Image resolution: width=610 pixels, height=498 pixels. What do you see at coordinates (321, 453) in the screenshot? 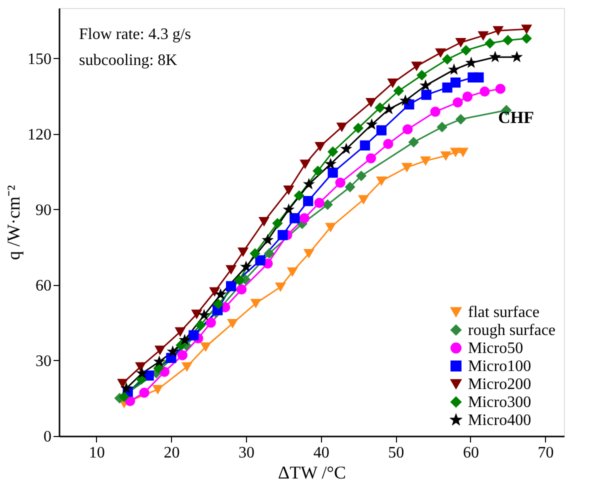
I see `x-tick-label: 40` at bounding box center [321, 453].